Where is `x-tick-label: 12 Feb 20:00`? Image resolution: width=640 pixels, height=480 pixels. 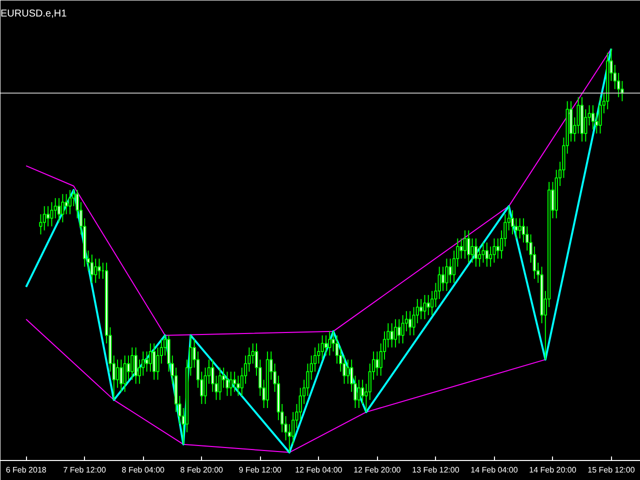
x-tick-label: 12 Feb 20:00 is located at coordinates (378, 470).